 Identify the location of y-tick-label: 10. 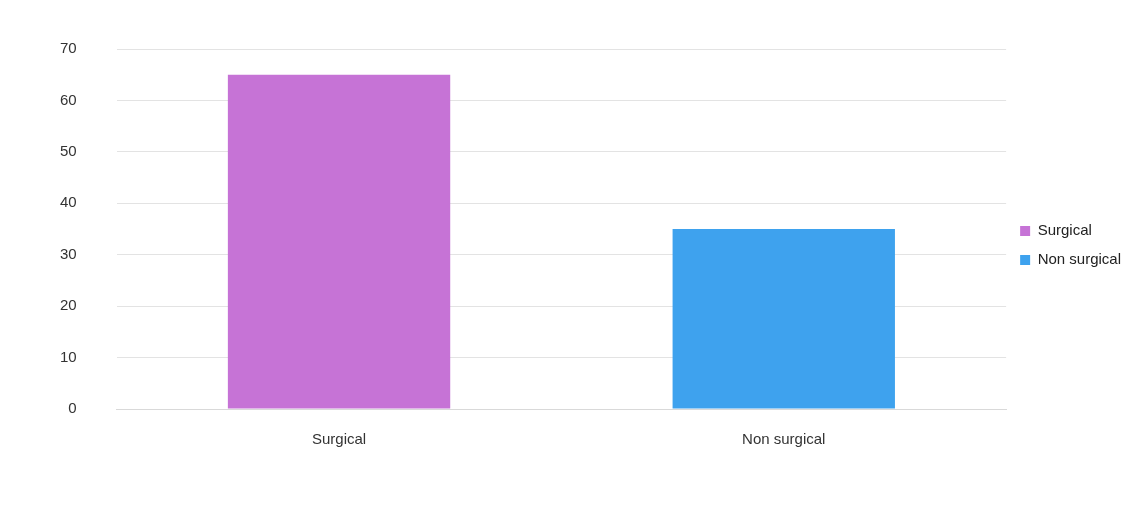
(68, 356).